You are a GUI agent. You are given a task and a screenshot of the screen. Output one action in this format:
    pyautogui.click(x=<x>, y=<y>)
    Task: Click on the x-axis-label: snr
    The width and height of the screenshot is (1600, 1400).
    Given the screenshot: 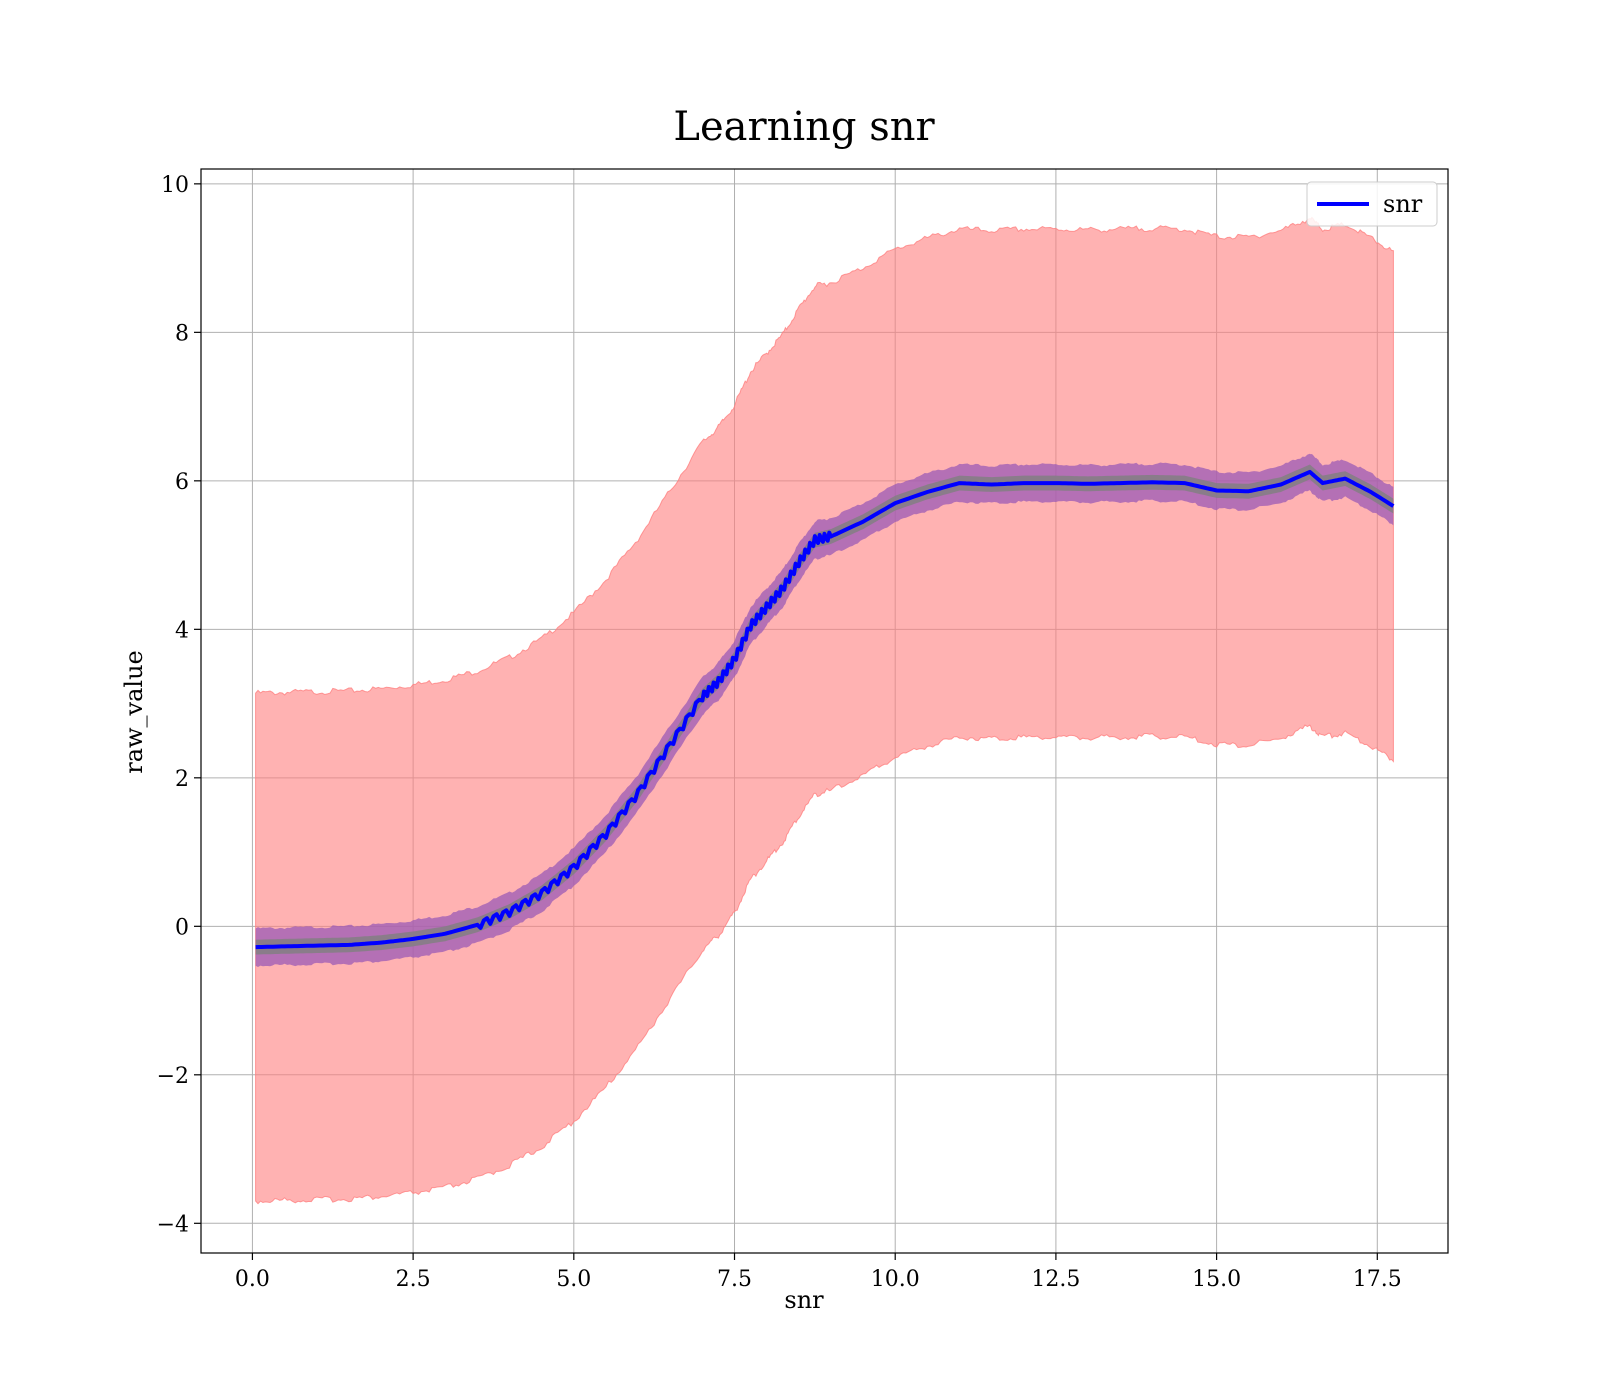 What is the action you would take?
    pyautogui.click(x=804, y=1300)
    